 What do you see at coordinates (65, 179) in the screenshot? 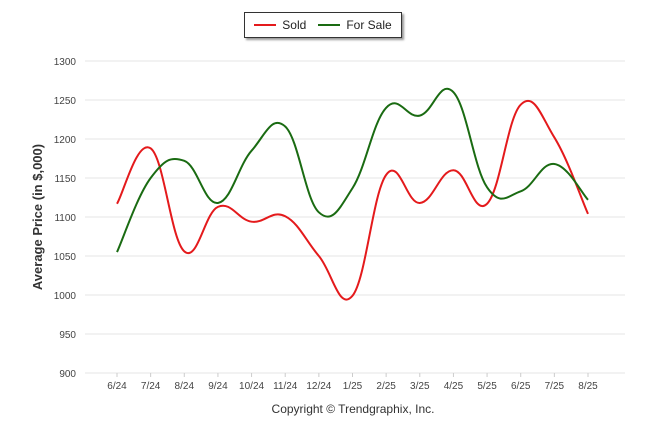
I see `y-tick-label: 1150` at bounding box center [65, 179].